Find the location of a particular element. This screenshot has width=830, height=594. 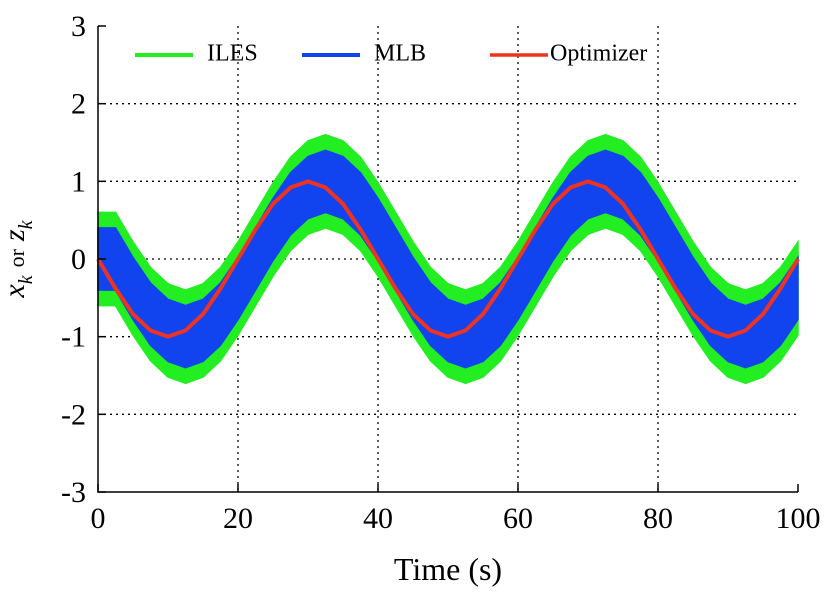

x-tick-label: 60 is located at coordinates (518, 518).